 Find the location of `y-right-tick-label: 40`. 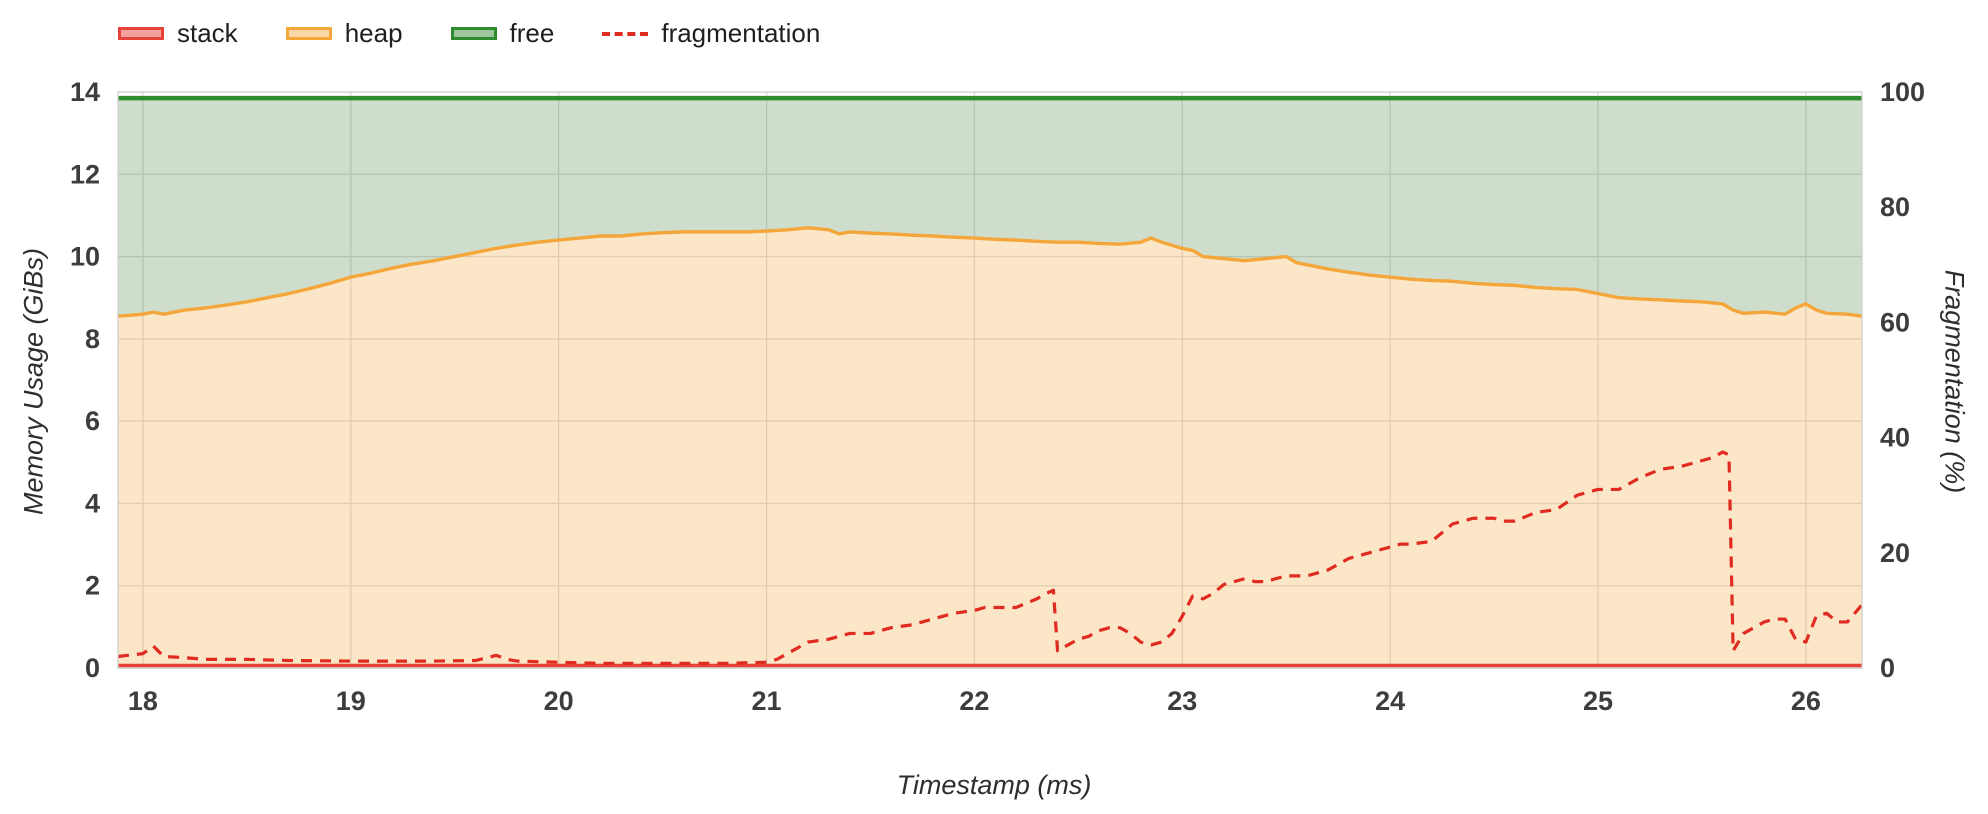

y-right-tick-label: 40 is located at coordinates (1895, 438).